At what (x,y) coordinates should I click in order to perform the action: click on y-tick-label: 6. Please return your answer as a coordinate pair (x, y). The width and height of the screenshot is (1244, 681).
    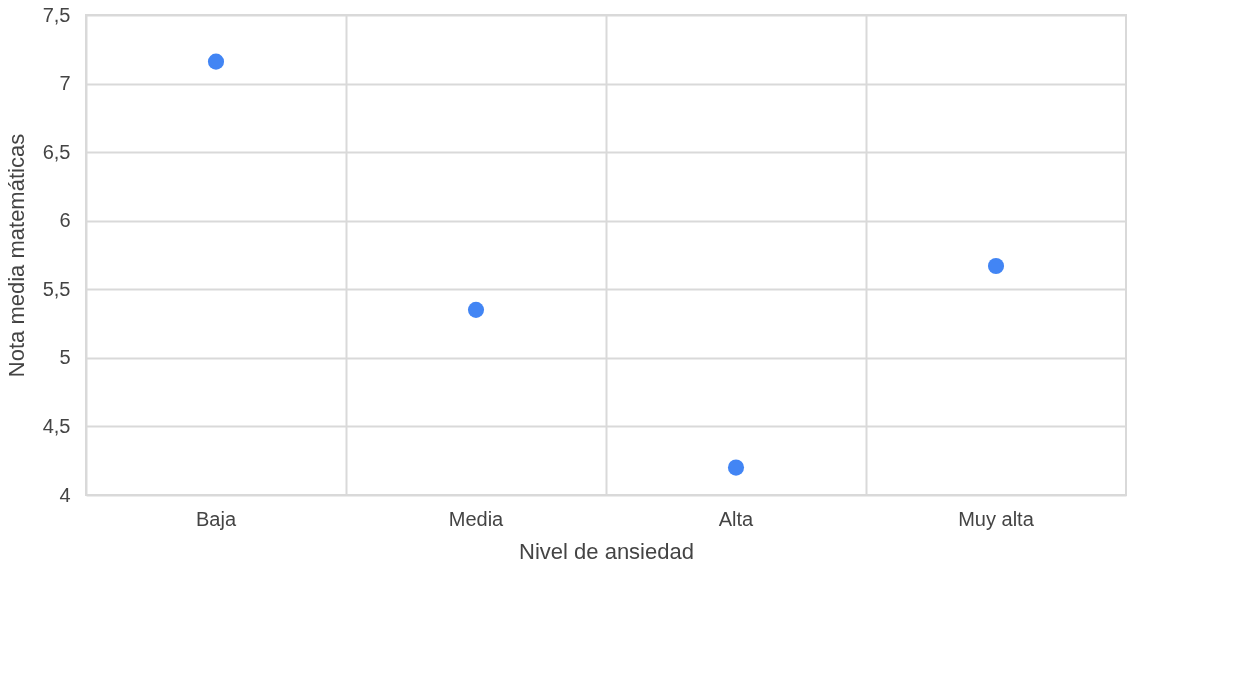
    Looking at the image, I should click on (65, 220).